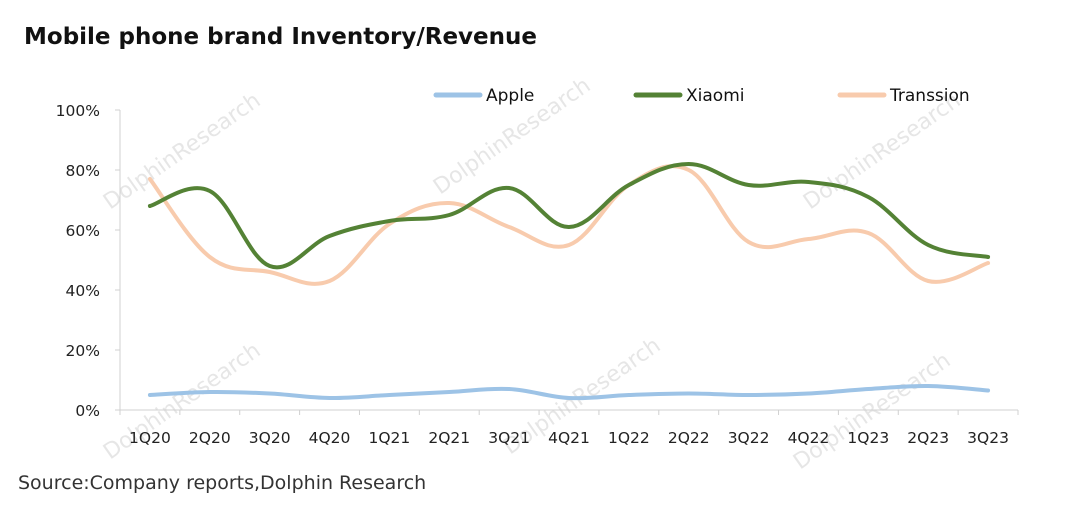 This screenshot has height=516, width=1080. I want to click on source-note: Source:Company reports,Dolphin Research, so click(222, 483).